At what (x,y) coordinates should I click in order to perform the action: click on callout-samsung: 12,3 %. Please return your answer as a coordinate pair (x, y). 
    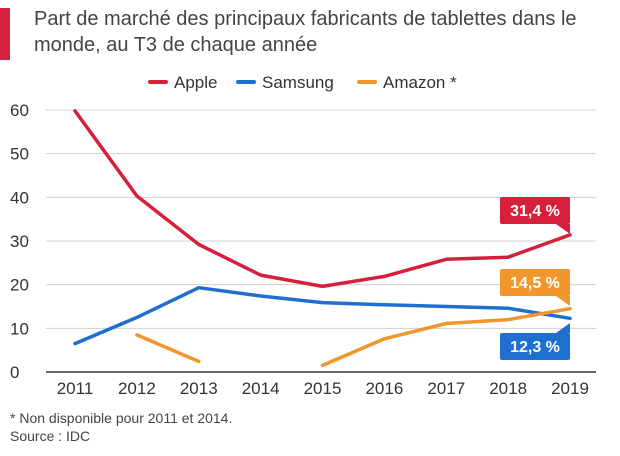
    Looking at the image, I should click on (535, 341).